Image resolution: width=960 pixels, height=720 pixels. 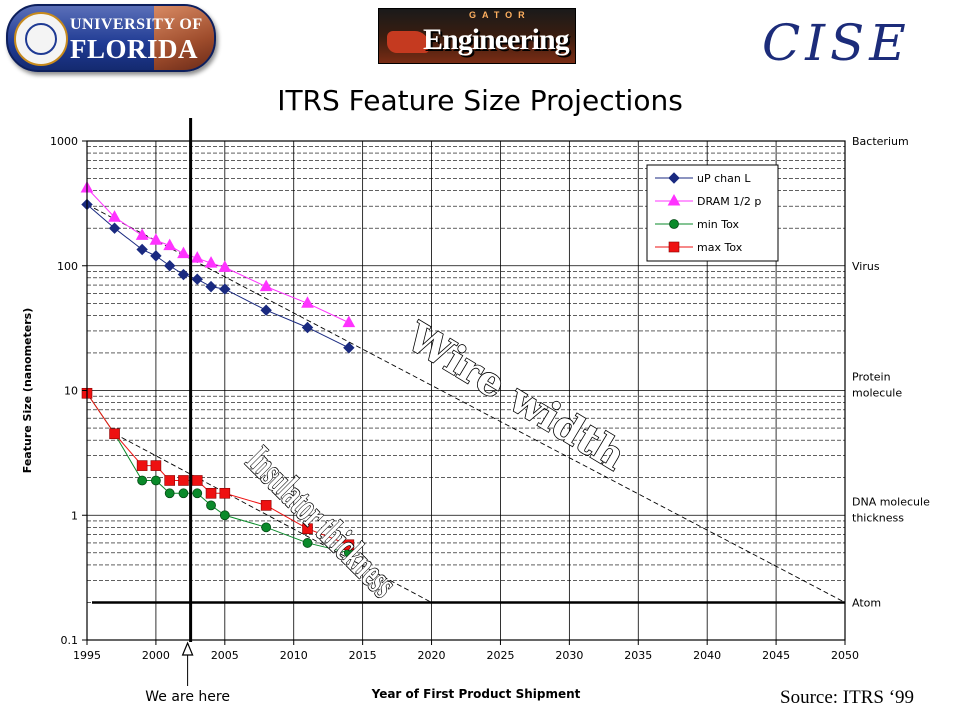 What do you see at coordinates (218, 254) in the screenshot?
I see `series-dram-1-2-p` at bounding box center [218, 254].